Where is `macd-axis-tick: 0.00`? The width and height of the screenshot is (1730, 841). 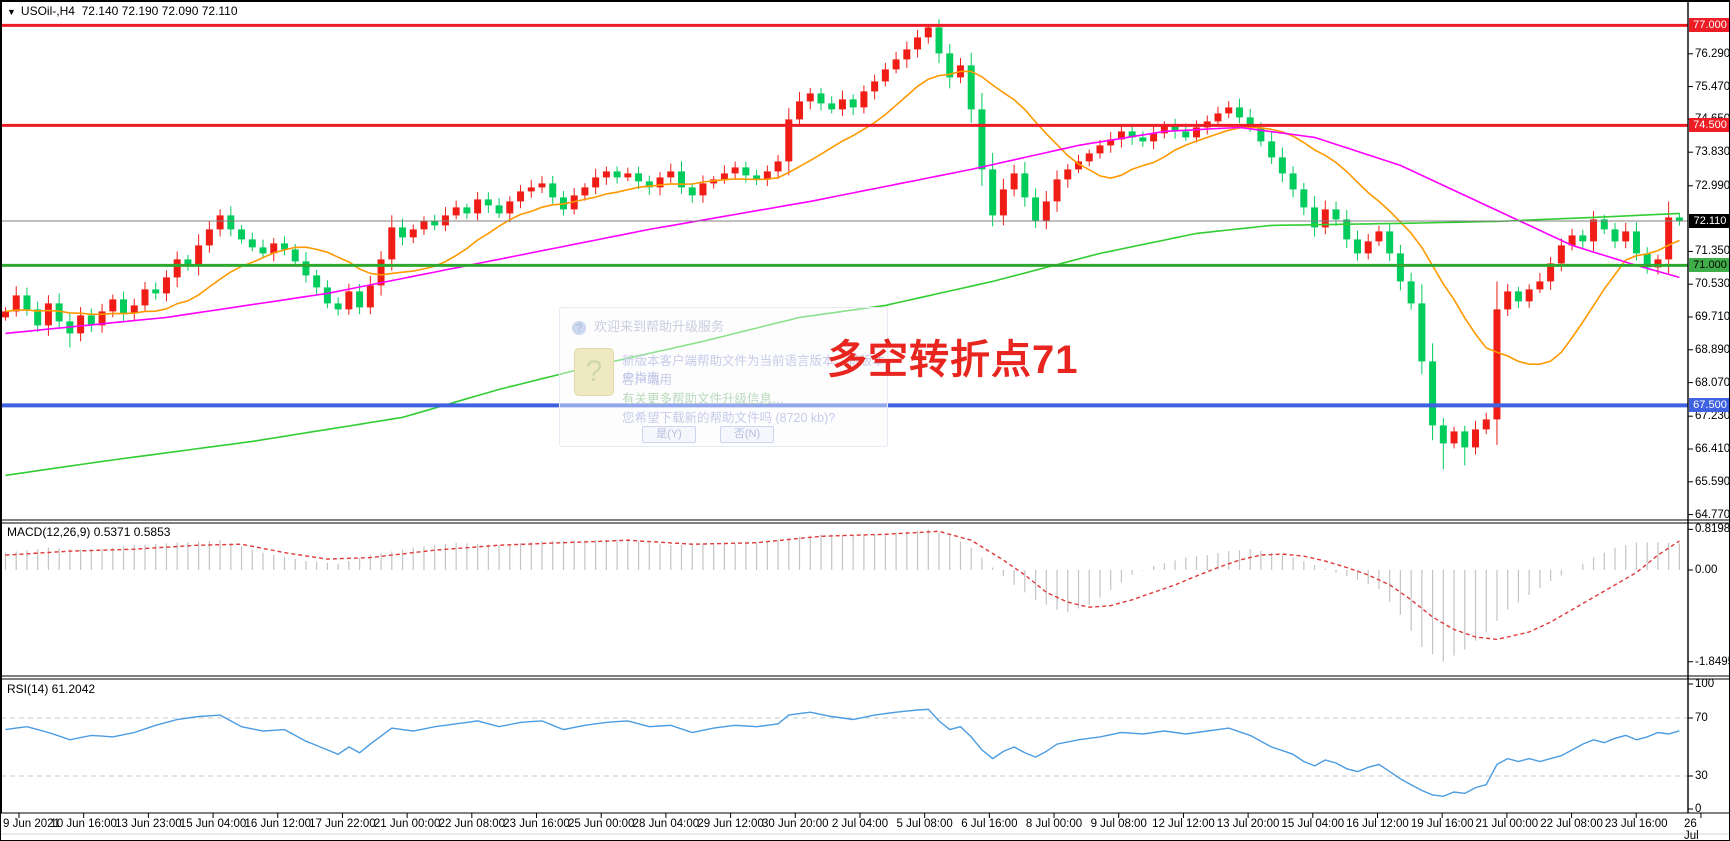
macd-axis-tick: 0.00 is located at coordinates (1706, 570).